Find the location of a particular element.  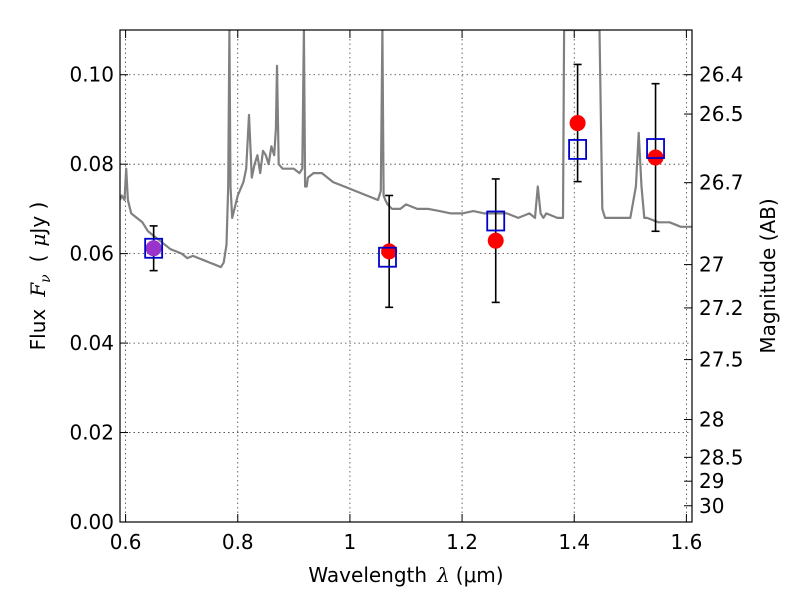

y-tick-label: 0.10 is located at coordinates (91, 75).